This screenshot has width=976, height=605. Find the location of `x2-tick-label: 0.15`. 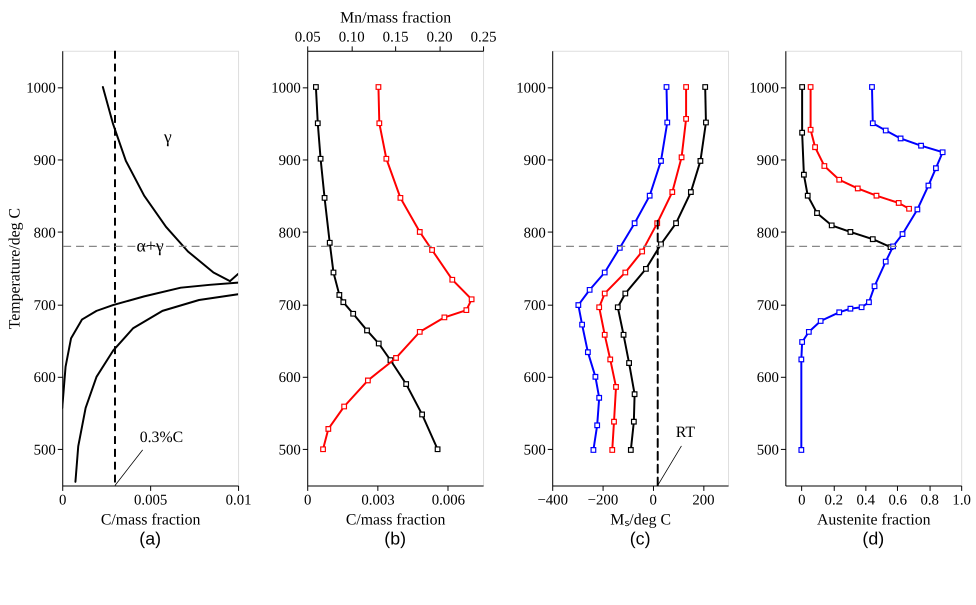

x2-tick-label: 0.15 is located at coordinates (395, 37).